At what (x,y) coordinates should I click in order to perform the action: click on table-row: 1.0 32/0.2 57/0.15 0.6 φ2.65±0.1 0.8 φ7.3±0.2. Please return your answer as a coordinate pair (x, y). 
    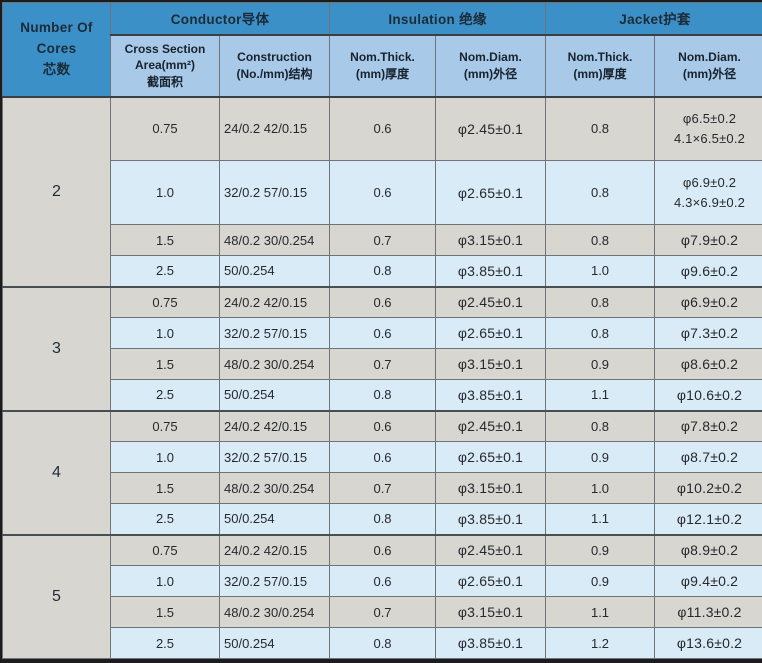
    Looking at the image, I should click on (382, 333).